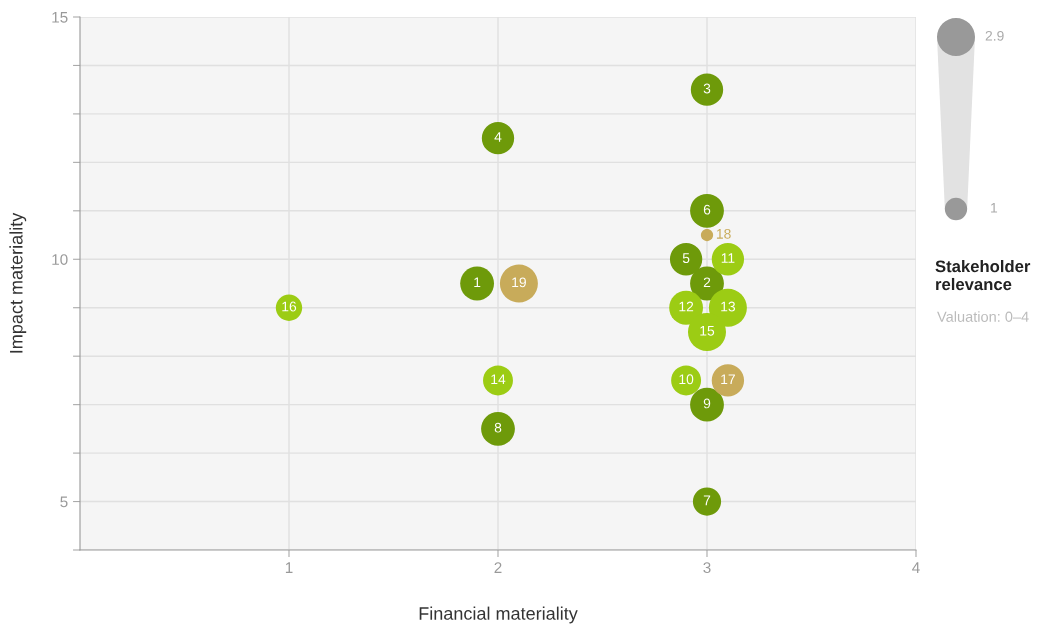 Image resolution: width=1049 pixels, height=639 pixels. What do you see at coordinates (728, 258) in the screenshot?
I see `annotation: 11` at bounding box center [728, 258].